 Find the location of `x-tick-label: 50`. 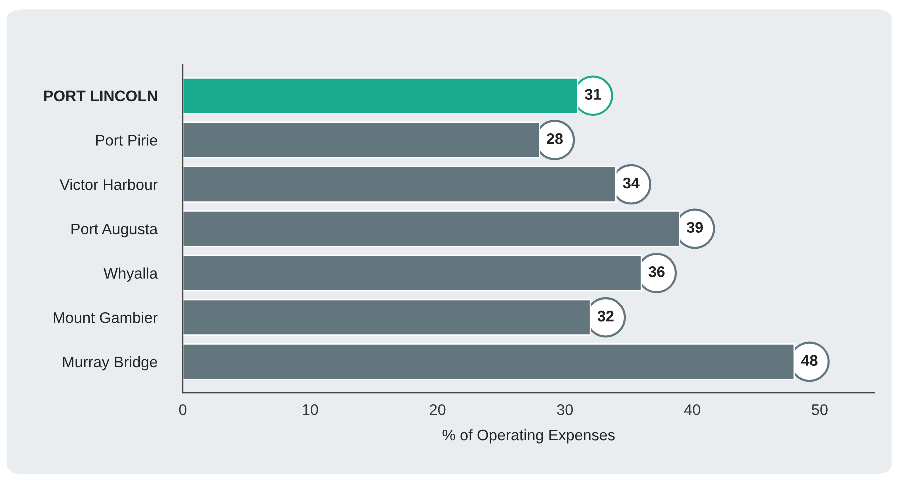

x-tick-label: 50 is located at coordinates (820, 410).